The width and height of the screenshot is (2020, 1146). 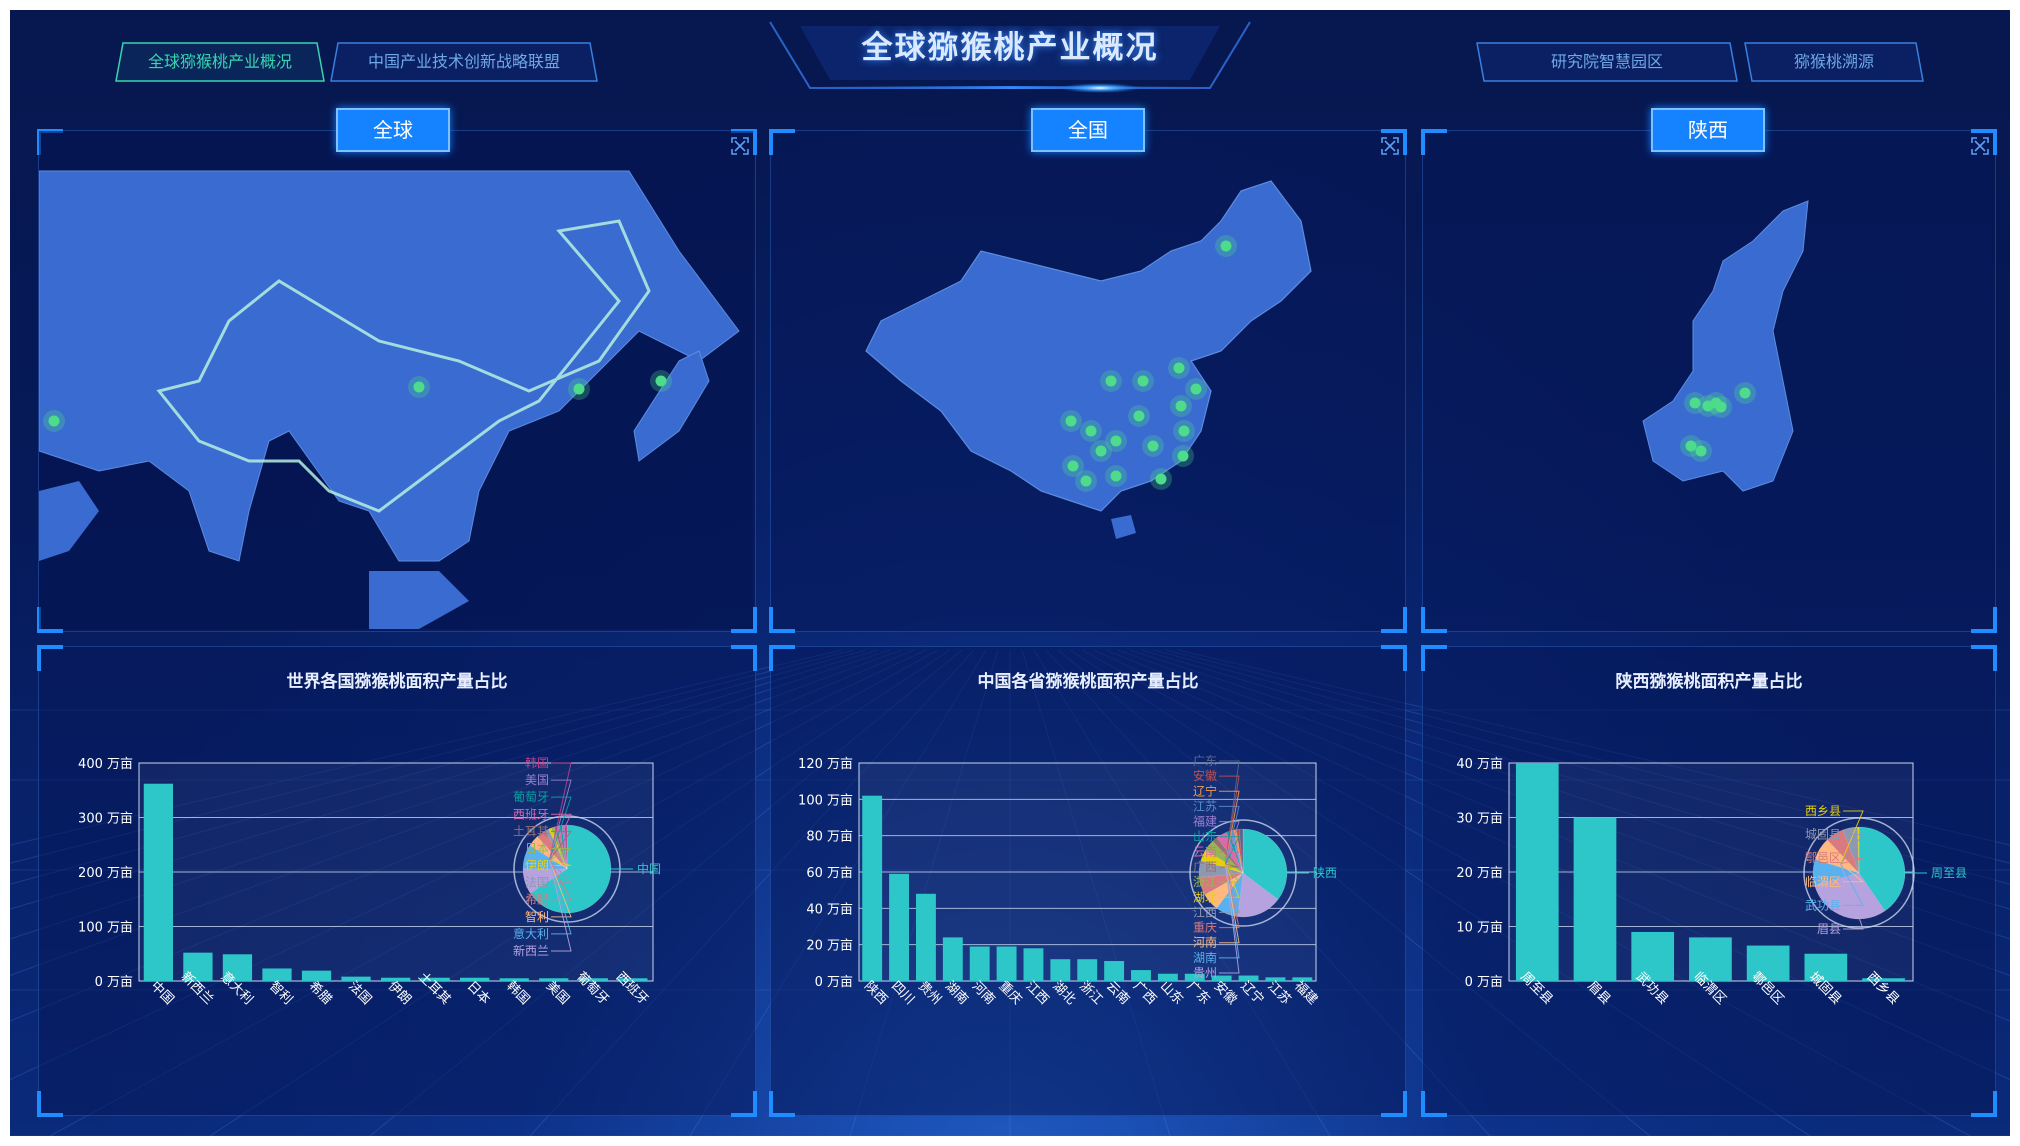 What do you see at coordinates (537, 866) in the screenshot?
I see `pie-label: 伊朗` at bounding box center [537, 866].